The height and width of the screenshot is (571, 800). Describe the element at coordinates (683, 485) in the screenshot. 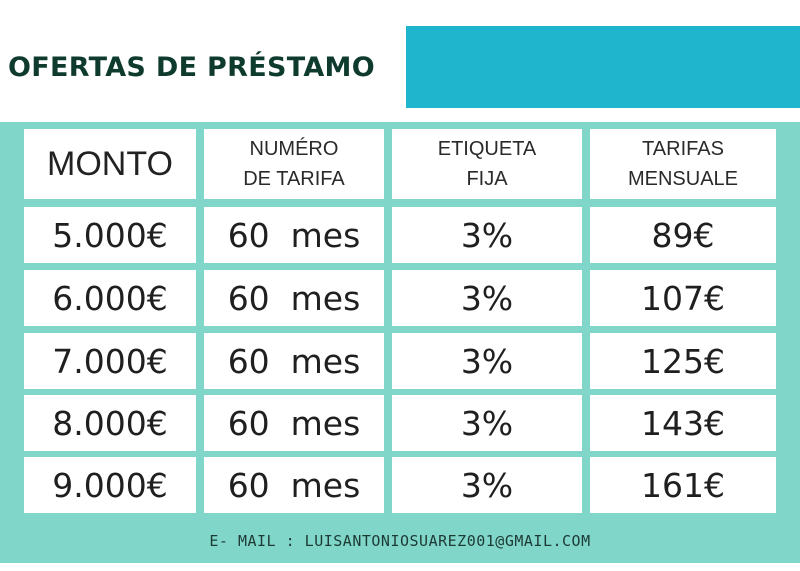

I see `table-cell: 161€` at that location.